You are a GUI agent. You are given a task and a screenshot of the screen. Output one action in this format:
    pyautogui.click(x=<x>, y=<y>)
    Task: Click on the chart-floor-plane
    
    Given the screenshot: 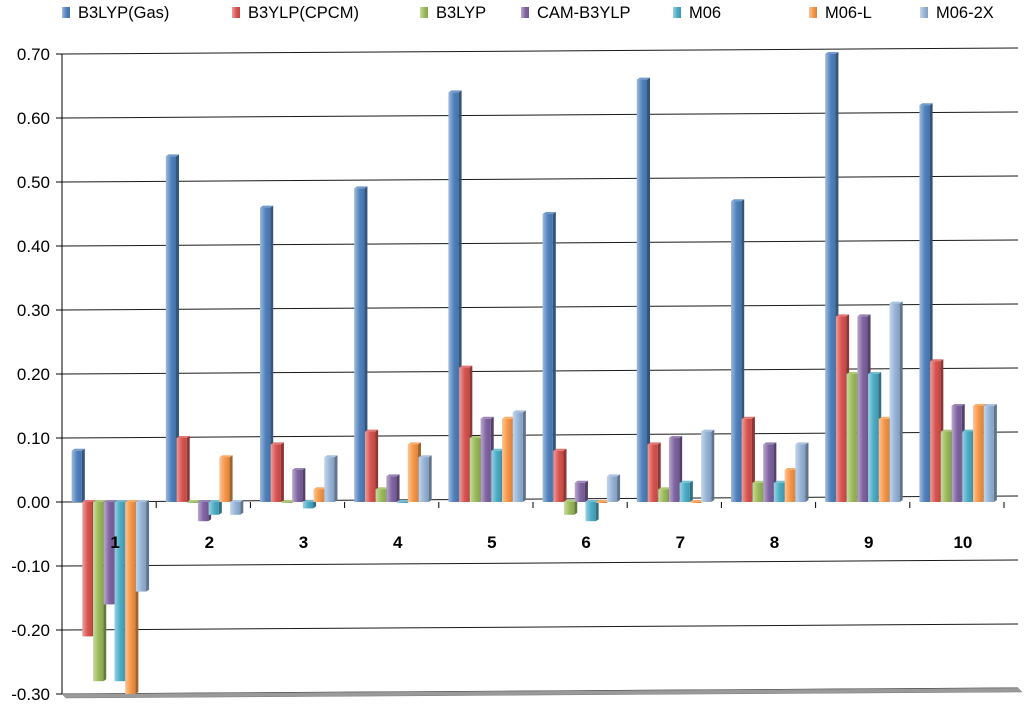 What is the action you would take?
    pyautogui.click(x=542, y=693)
    